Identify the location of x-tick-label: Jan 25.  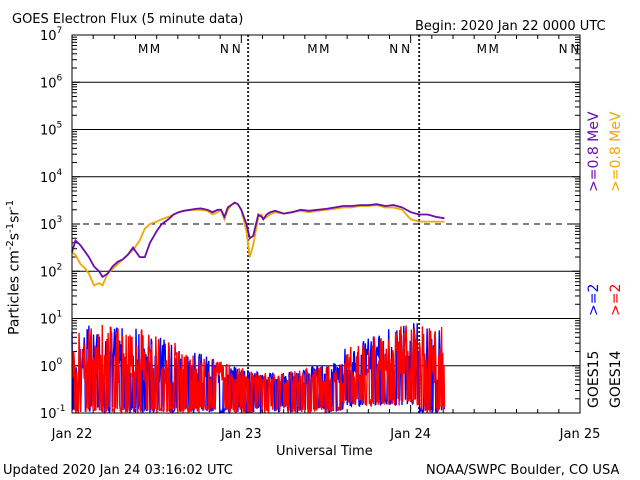
(580, 434).